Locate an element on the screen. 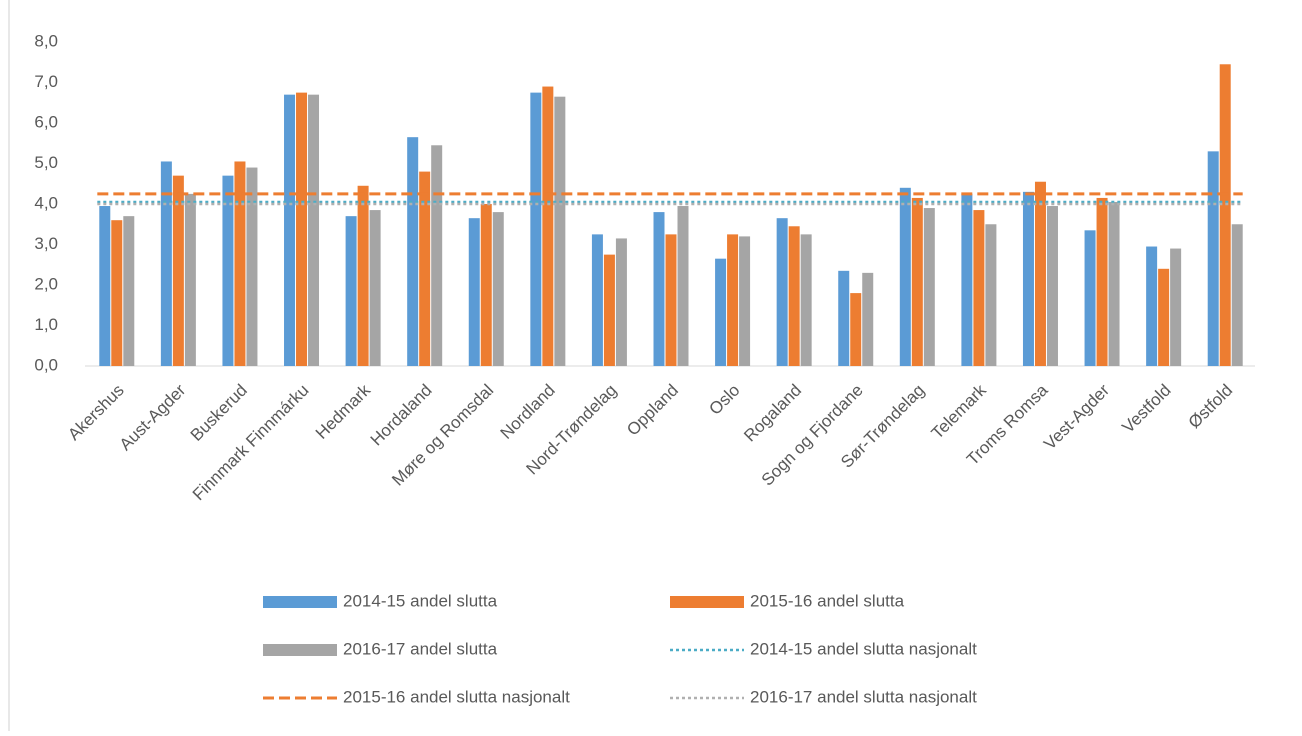 The width and height of the screenshot is (1302, 736). x-tick-label: Buskerud is located at coordinates (219, 413).